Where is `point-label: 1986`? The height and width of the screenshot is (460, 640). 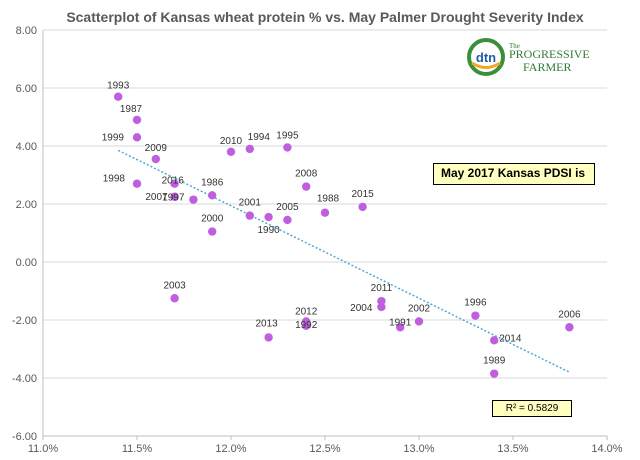
point-label: 1986 is located at coordinates (212, 182).